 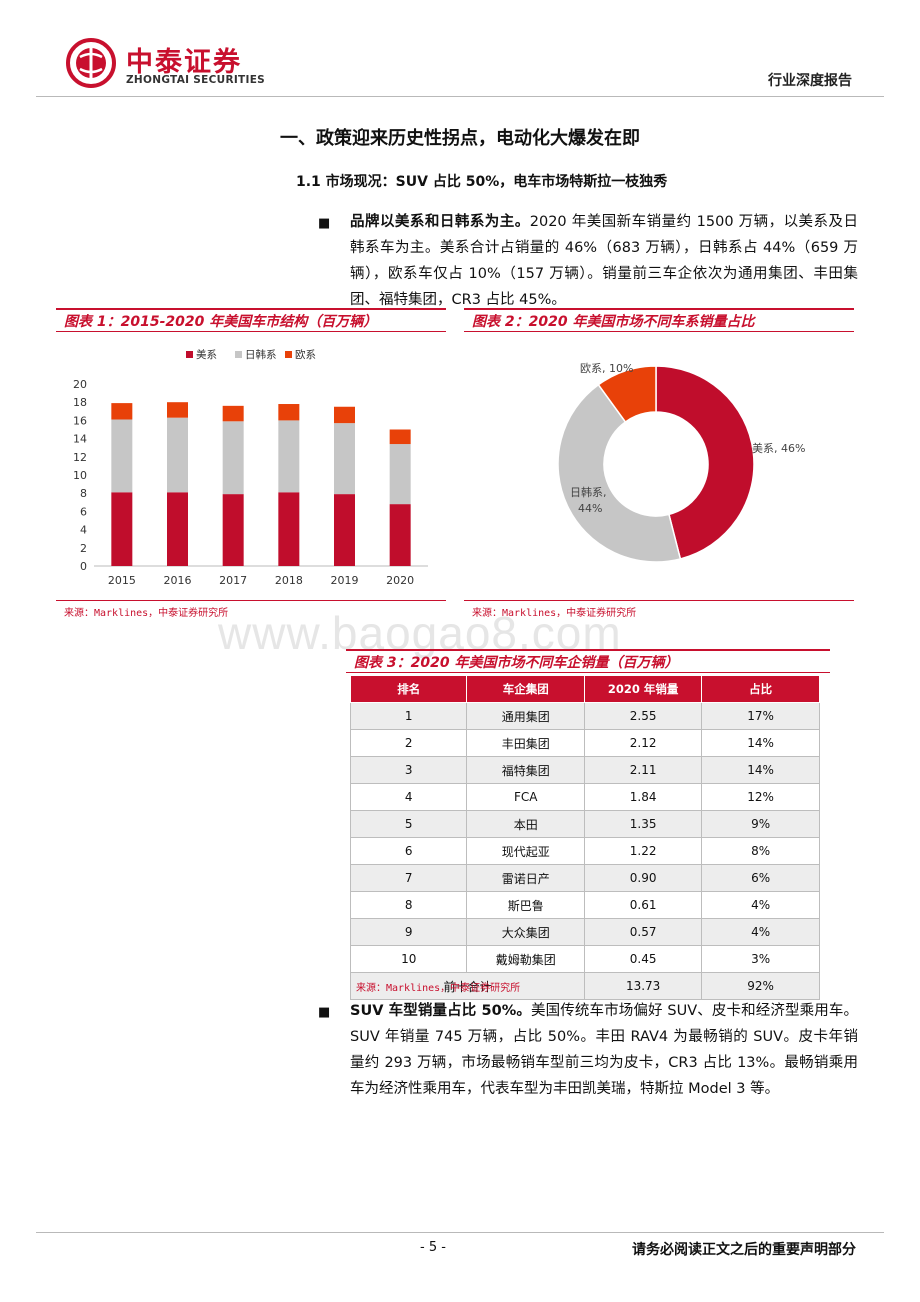 What do you see at coordinates (345, 580) in the screenshot?
I see `x-tick-label: 2019` at bounding box center [345, 580].